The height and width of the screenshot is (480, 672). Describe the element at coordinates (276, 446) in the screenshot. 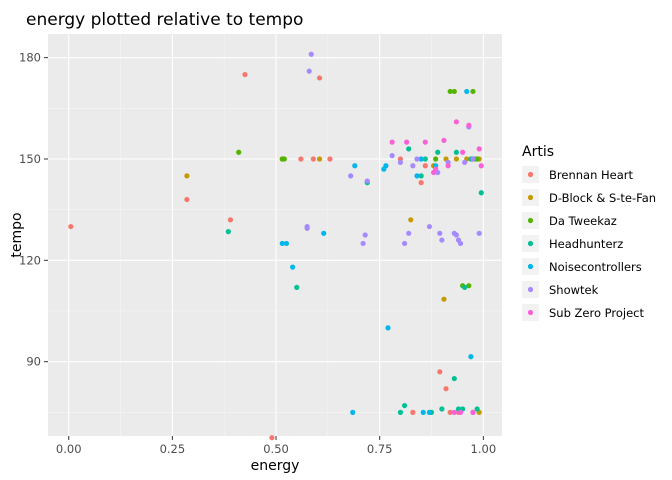

I see `x-axis: 0.00 0.25 0.50 0.75 1.00` at that location.